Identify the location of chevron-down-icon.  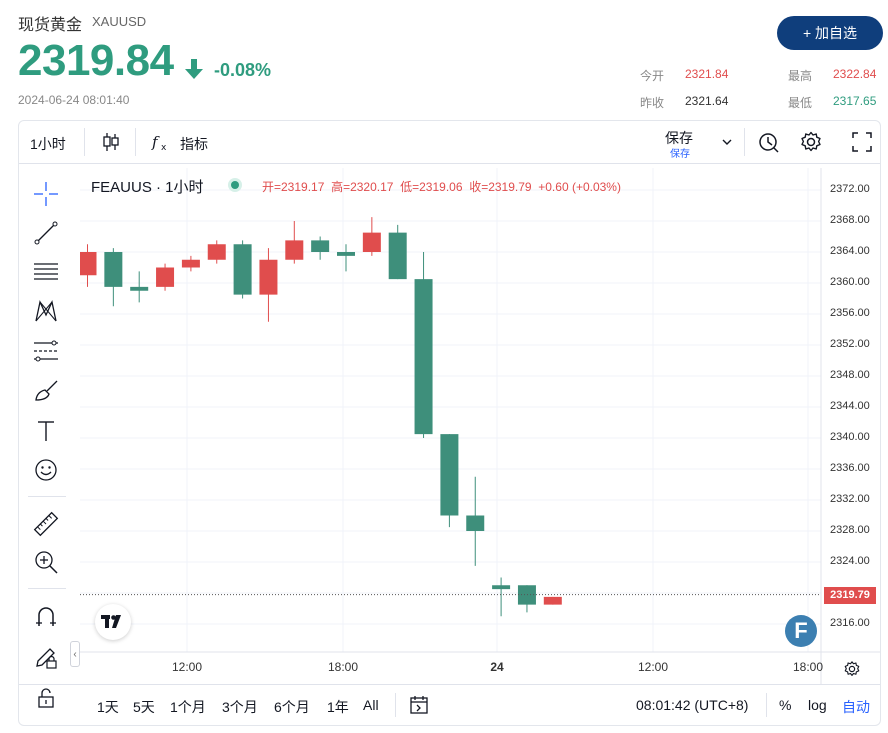
(727, 142).